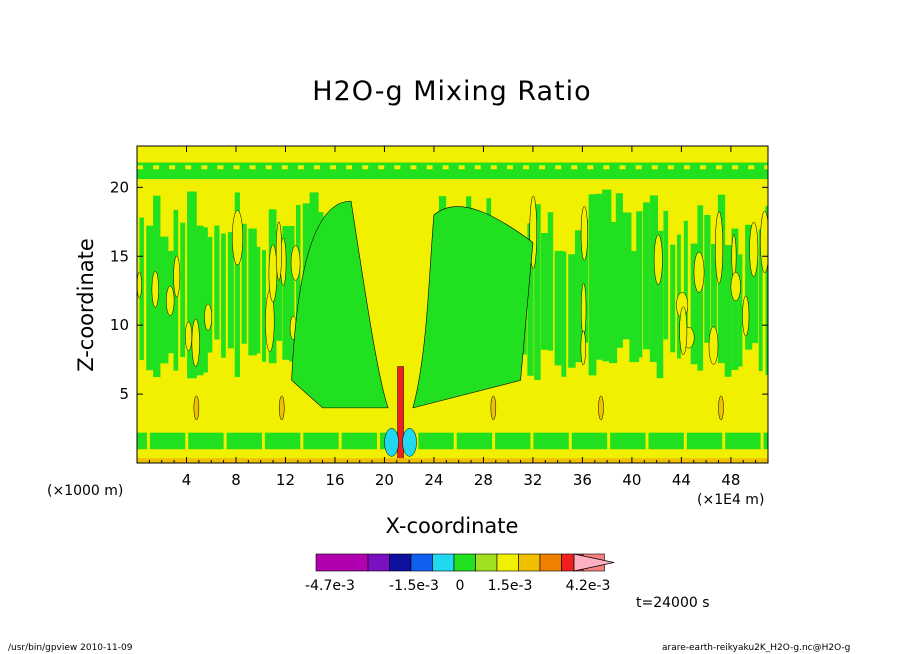 This screenshot has width=904, height=654. Describe the element at coordinates (236, 480) in the screenshot. I see `x-tick-label: 8` at that location.